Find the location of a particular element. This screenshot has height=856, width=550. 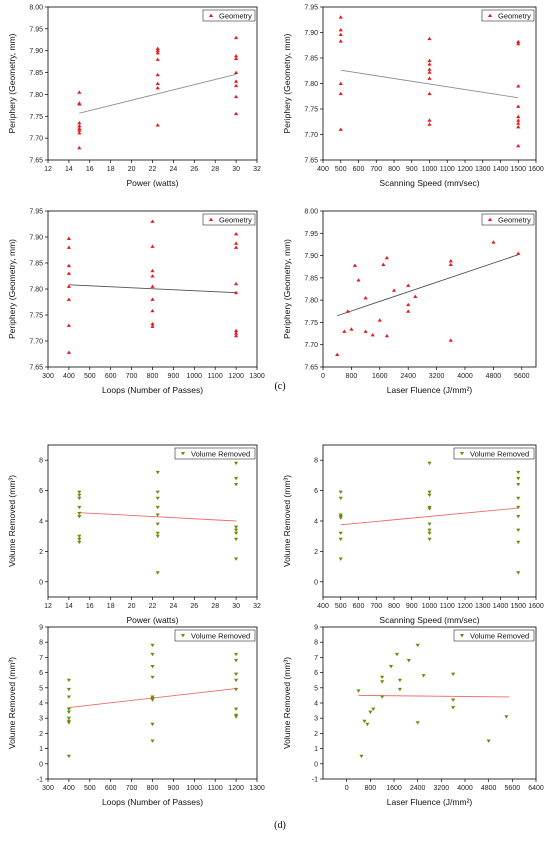

x-tick-label: 2400 is located at coordinates (418, 788).